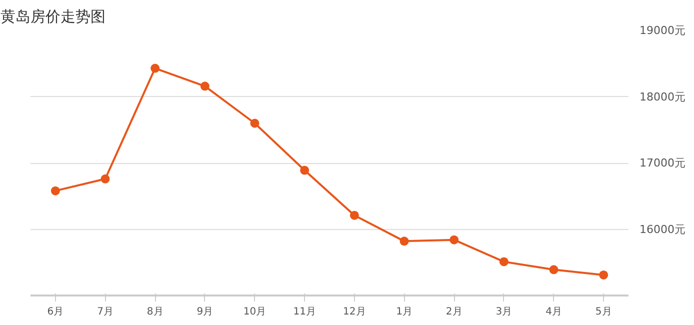 This screenshot has width=694, height=325. I want to click on x-tick-label: 6月, so click(55, 312).